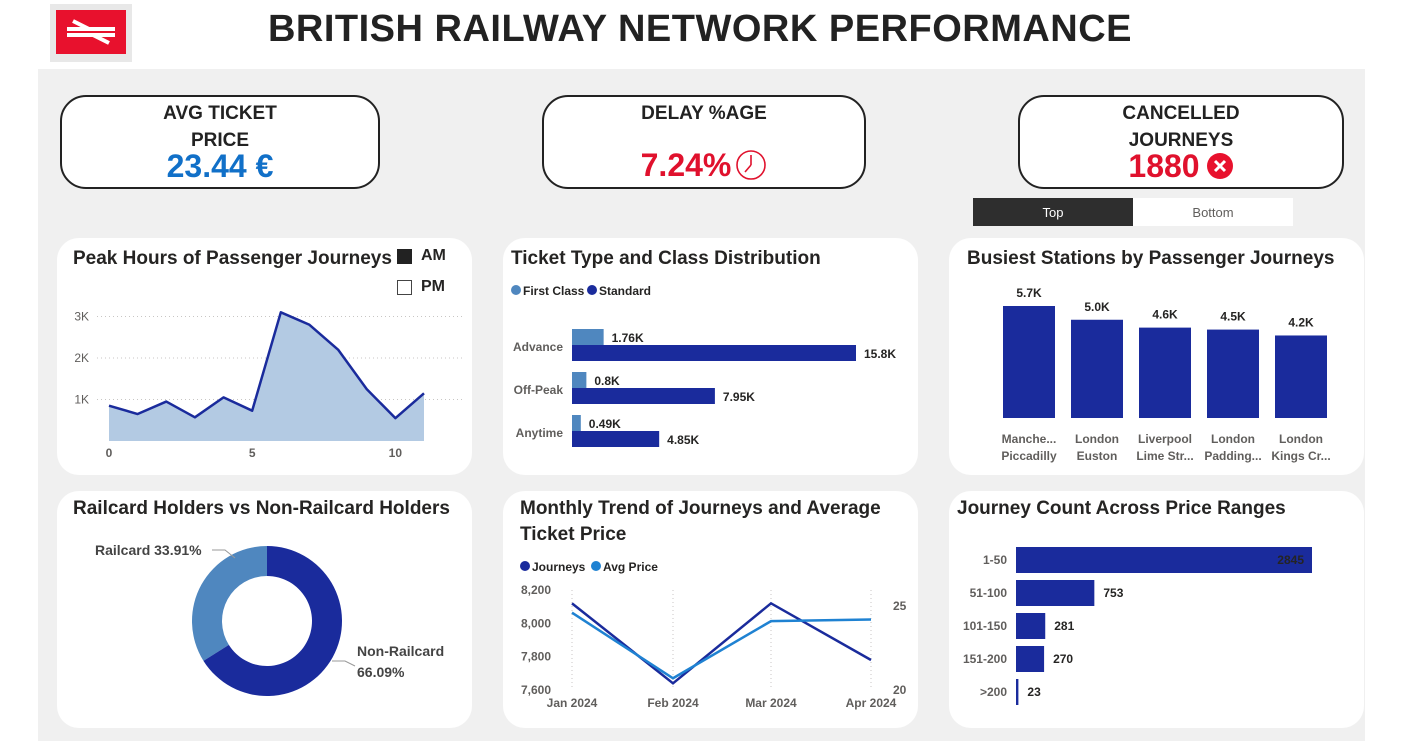 Image resolution: width=1415 pixels, height=741 pixels. What do you see at coordinates (1097, 307) in the screenshot?
I see `data-label: 5.0K` at bounding box center [1097, 307].